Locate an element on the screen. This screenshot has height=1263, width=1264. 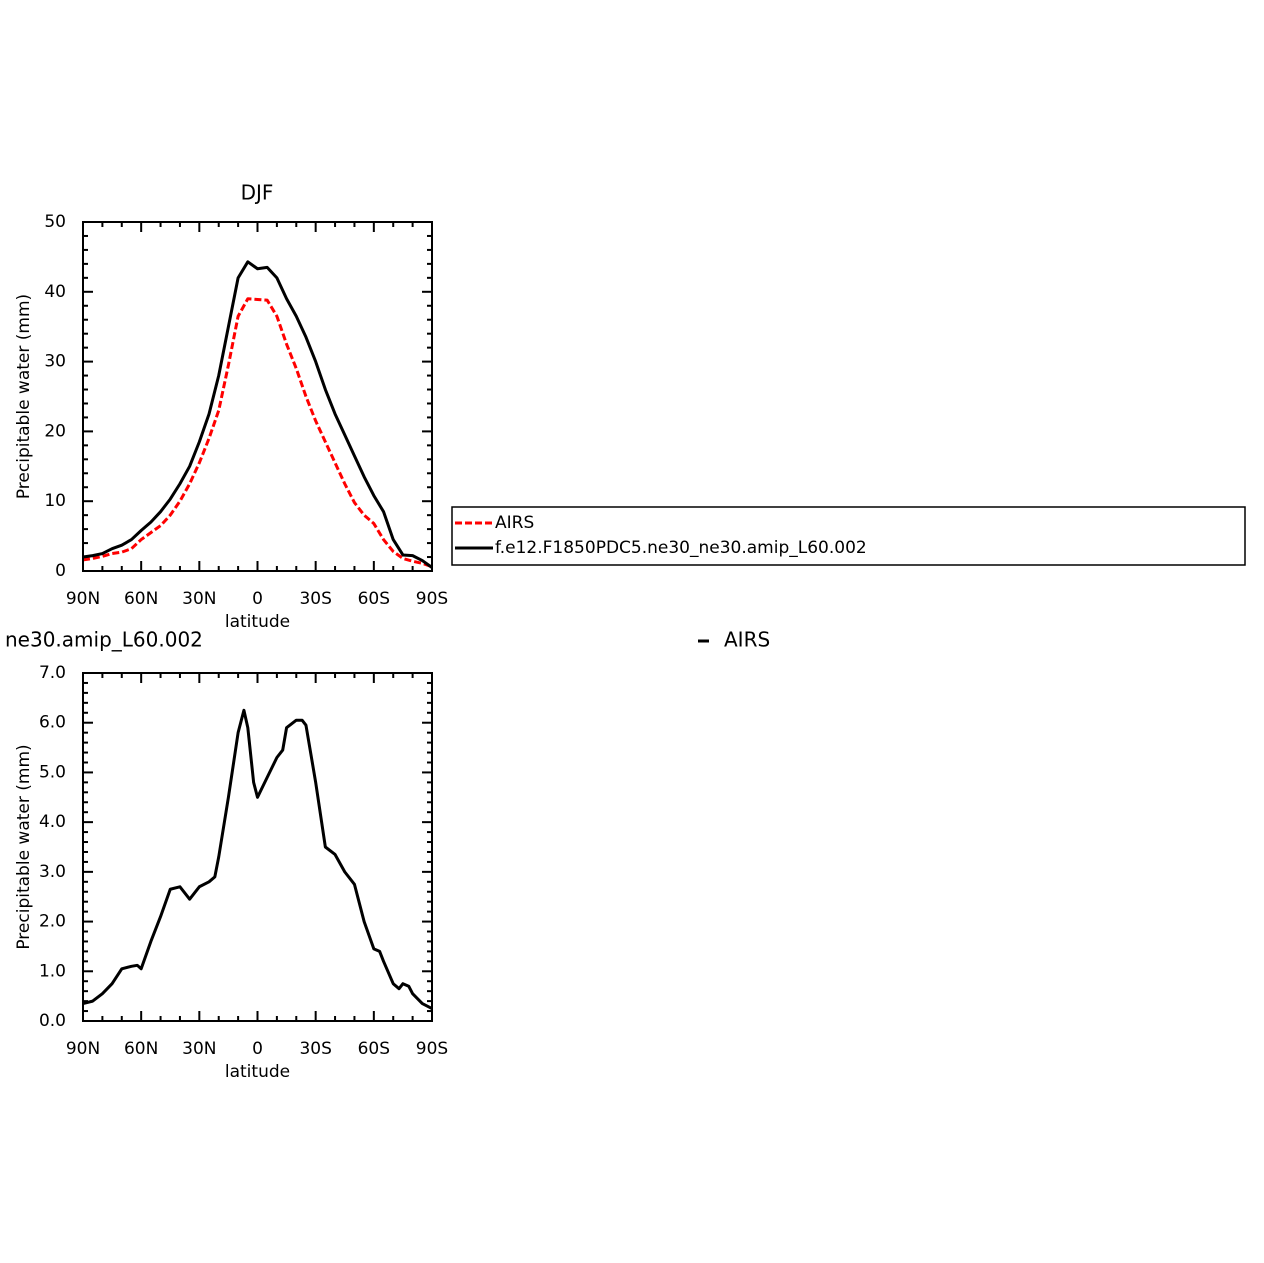
y-tick-label: 0.0 is located at coordinates (52, 1021).